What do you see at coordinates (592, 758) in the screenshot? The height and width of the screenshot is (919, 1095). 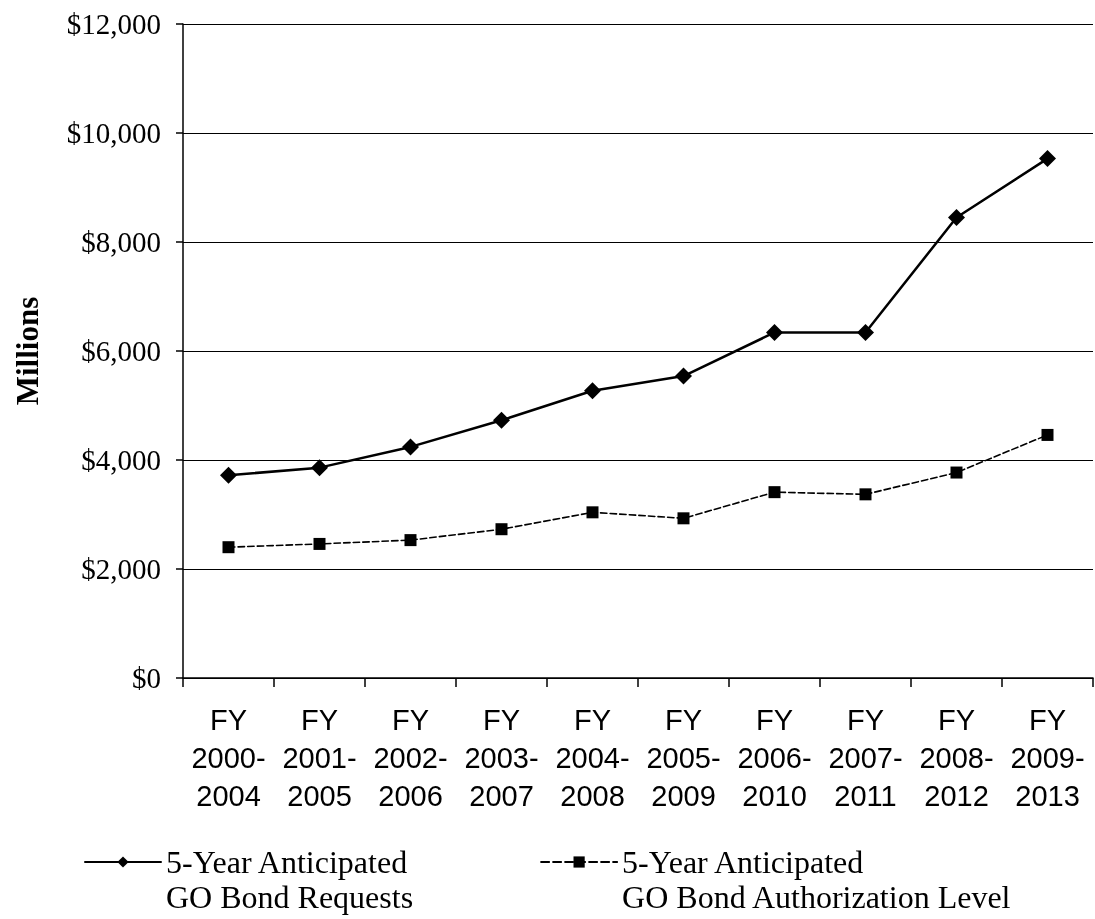 I see `x-tick-label: FY 2004-2008` at bounding box center [592, 758].